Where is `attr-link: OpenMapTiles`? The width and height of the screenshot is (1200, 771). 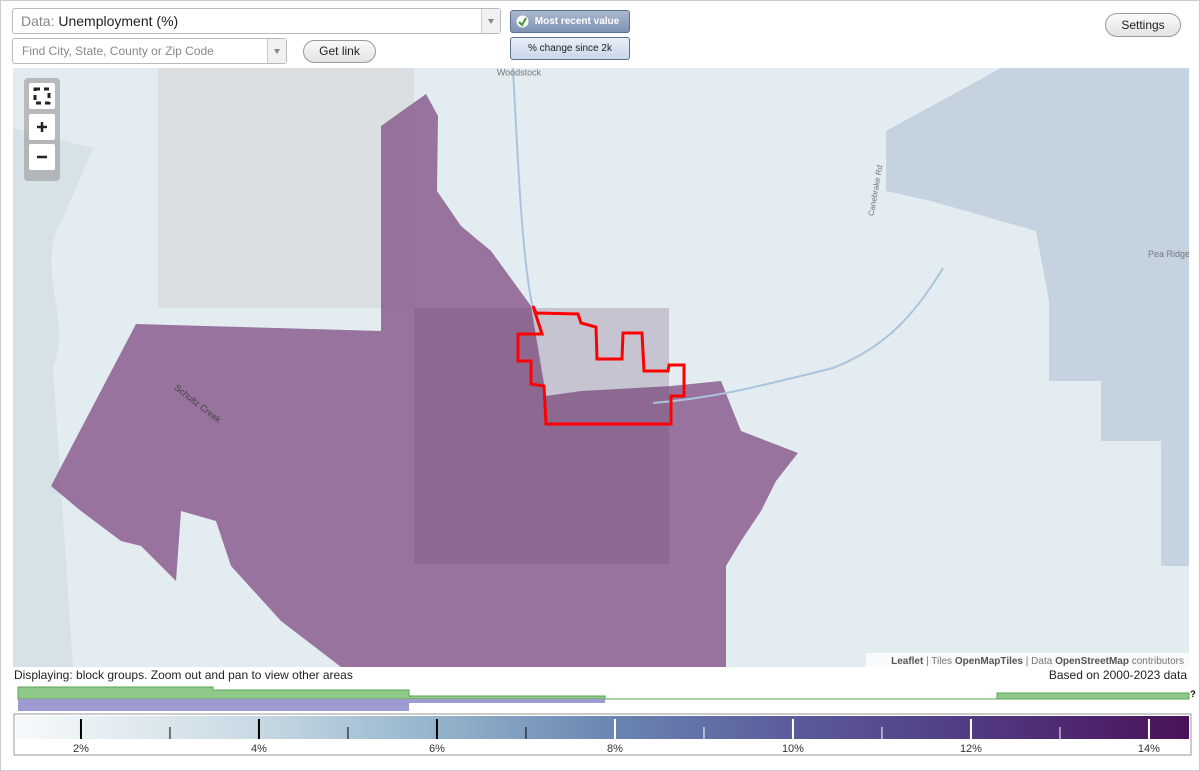 attr-link: OpenMapTiles is located at coordinates (989, 661).